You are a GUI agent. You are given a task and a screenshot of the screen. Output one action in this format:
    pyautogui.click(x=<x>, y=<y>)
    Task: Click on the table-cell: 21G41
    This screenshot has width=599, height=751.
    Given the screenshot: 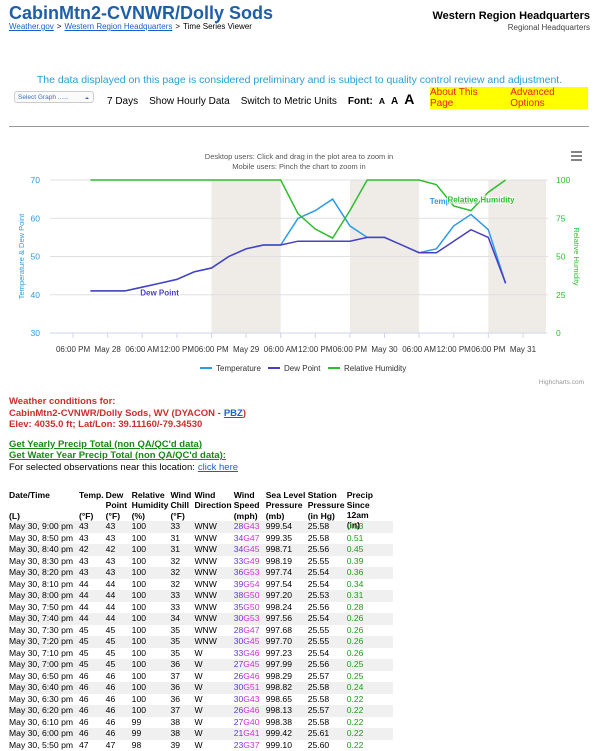 What is the action you would take?
    pyautogui.click(x=250, y=734)
    